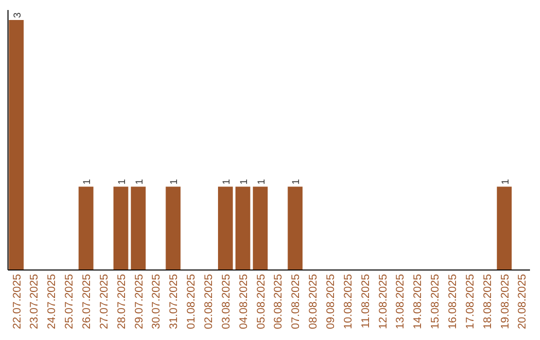 The image size is (540, 340). Describe the element at coordinates (34, 302) in the screenshot. I see `x-tick-label: 23.07.2025` at that location.